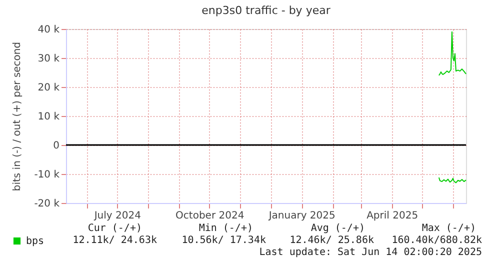 The image size is (497, 264). What do you see at coordinates (392, 216) in the screenshot?
I see `x-tick-label: April 2025` at bounding box center [392, 216].